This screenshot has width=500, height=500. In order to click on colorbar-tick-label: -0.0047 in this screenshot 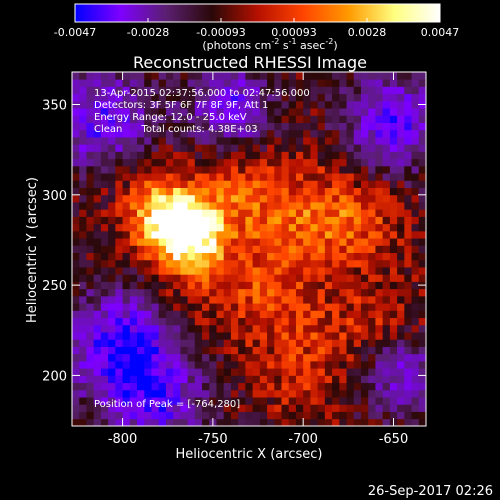, I will do `click(75, 32)`.